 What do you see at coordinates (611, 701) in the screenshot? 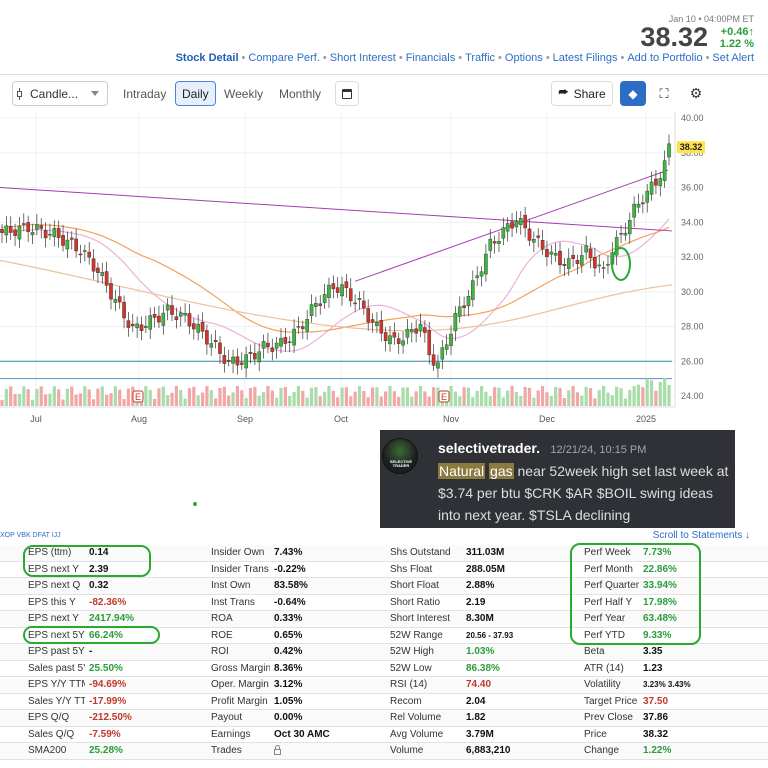
I see `metric-label: Target Price` at bounding box center [611, 701].